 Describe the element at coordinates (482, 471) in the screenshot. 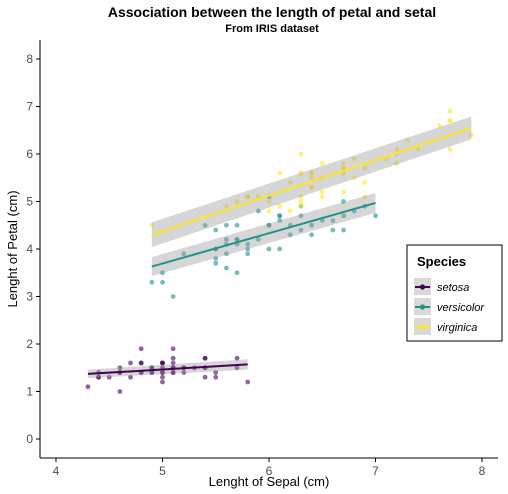

I see `x-tick-label: 8` at that location.